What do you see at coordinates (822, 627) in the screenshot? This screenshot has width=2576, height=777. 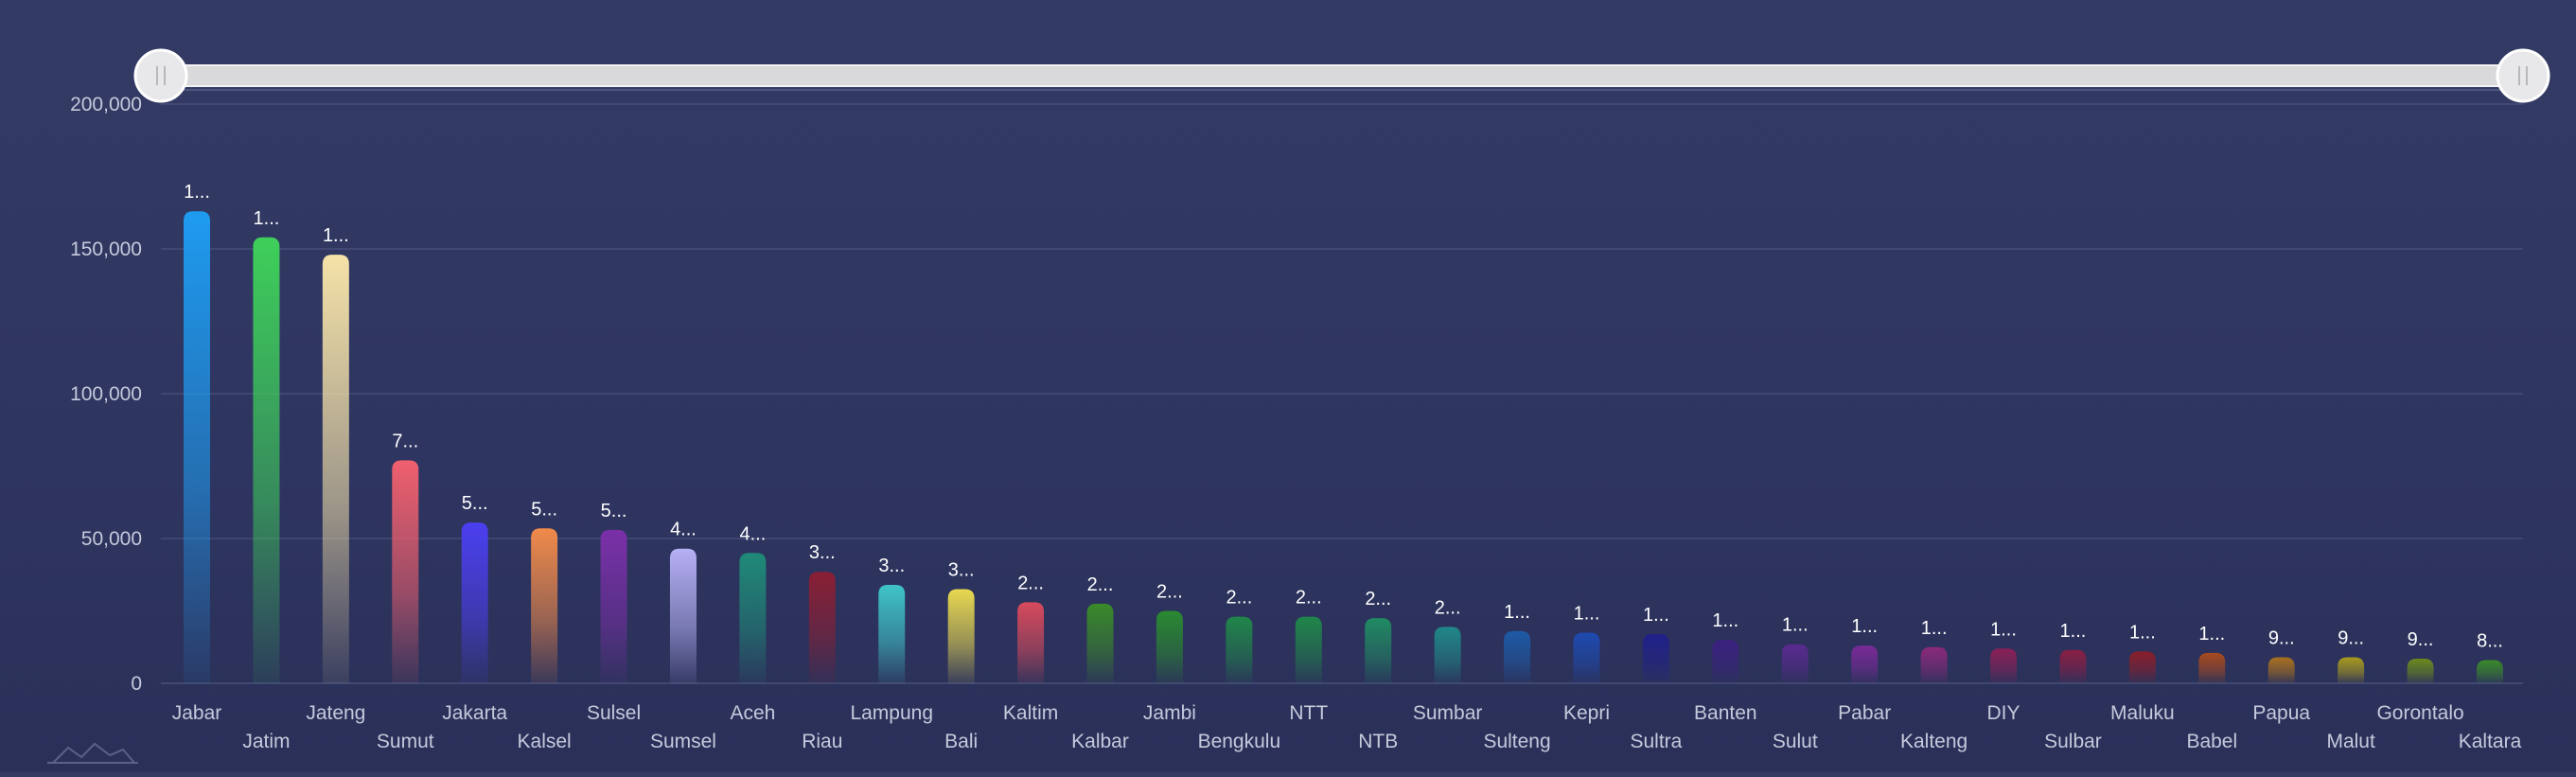 I see `bar-riau` at bounding box center [822, 627].